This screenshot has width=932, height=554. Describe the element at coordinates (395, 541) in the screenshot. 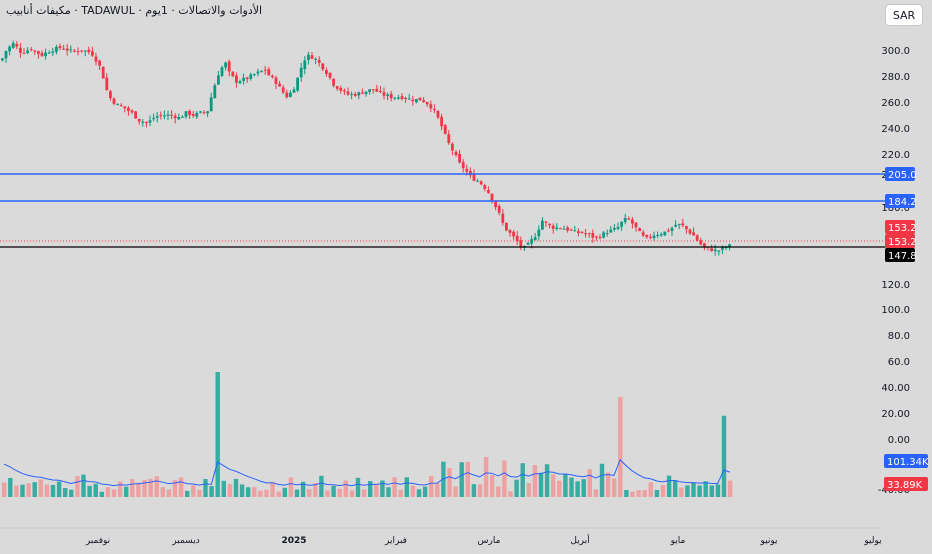

I see `x-tick-label: فبراير` at that location.